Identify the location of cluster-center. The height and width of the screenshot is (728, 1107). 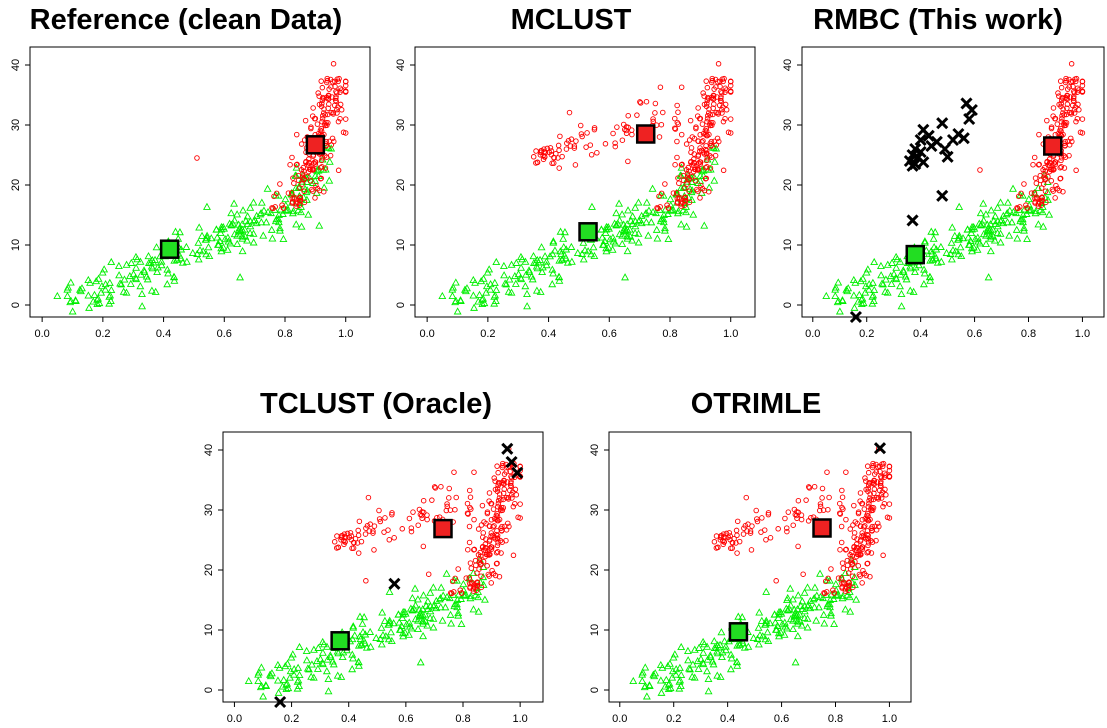
(822, 528).